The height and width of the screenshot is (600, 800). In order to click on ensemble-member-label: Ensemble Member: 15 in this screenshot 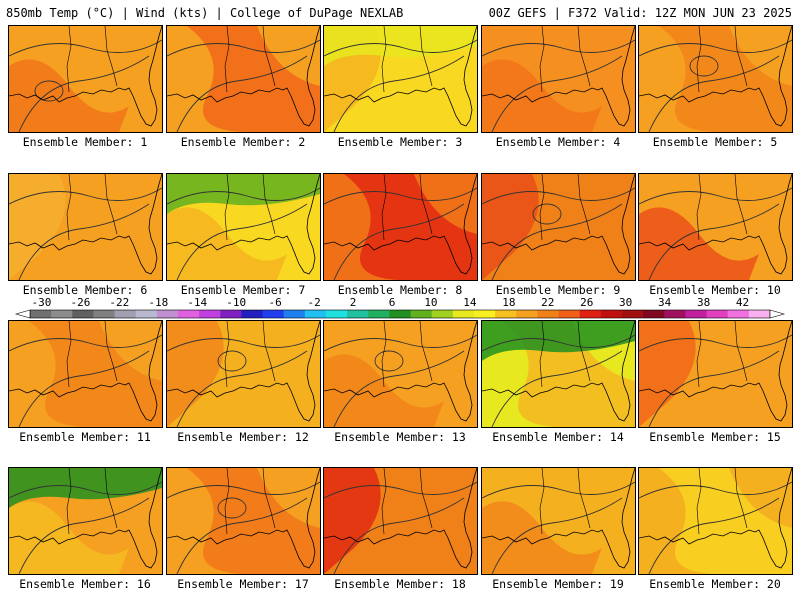, I will do `click(715, 437)`.